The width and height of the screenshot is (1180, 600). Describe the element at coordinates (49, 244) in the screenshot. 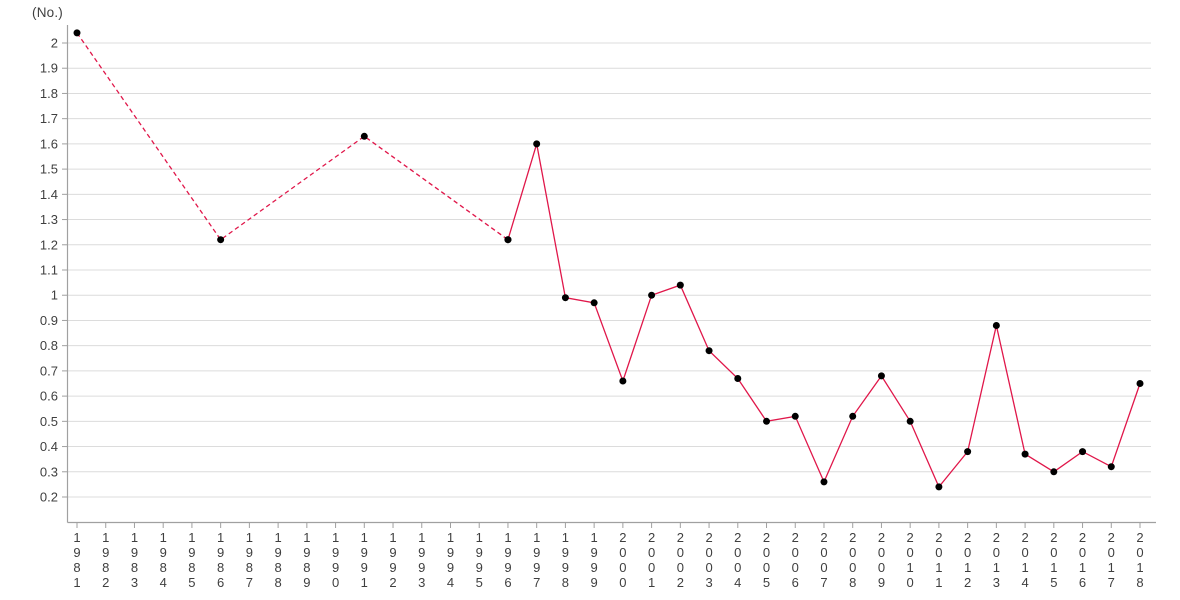

I see `y-tick-label: 1.2` at that location.